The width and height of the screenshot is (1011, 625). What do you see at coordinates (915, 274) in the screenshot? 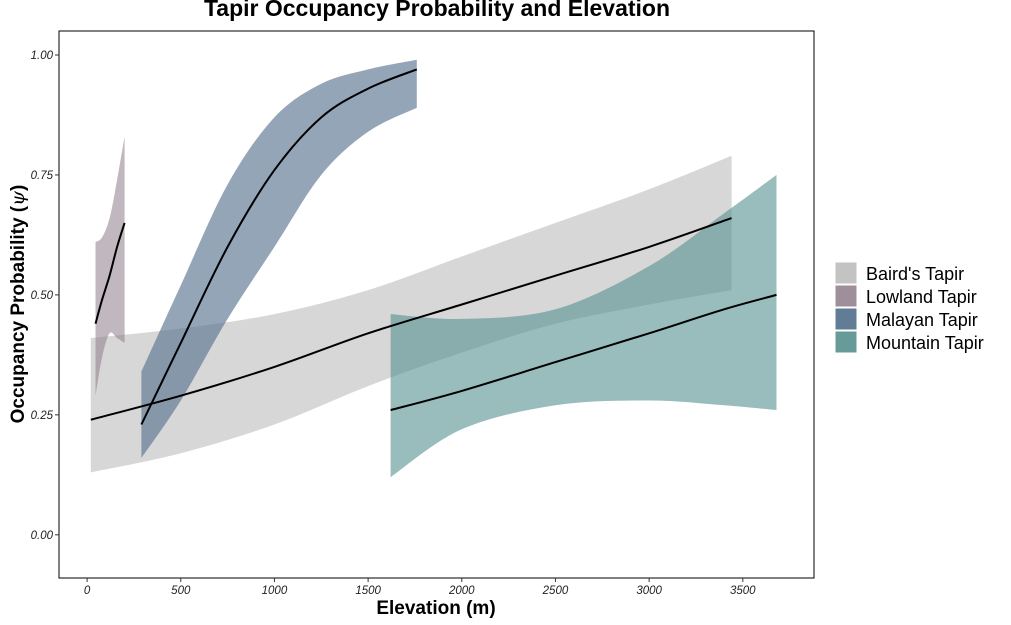
I see `legend-label-baird-s-tapir: Baird's Tapir` at bounding box center [915, 274].